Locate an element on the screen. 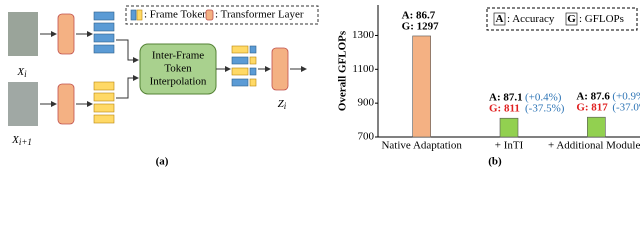 The image size is (640, 240). input-label: Xi is located at coordinates (21, 73).